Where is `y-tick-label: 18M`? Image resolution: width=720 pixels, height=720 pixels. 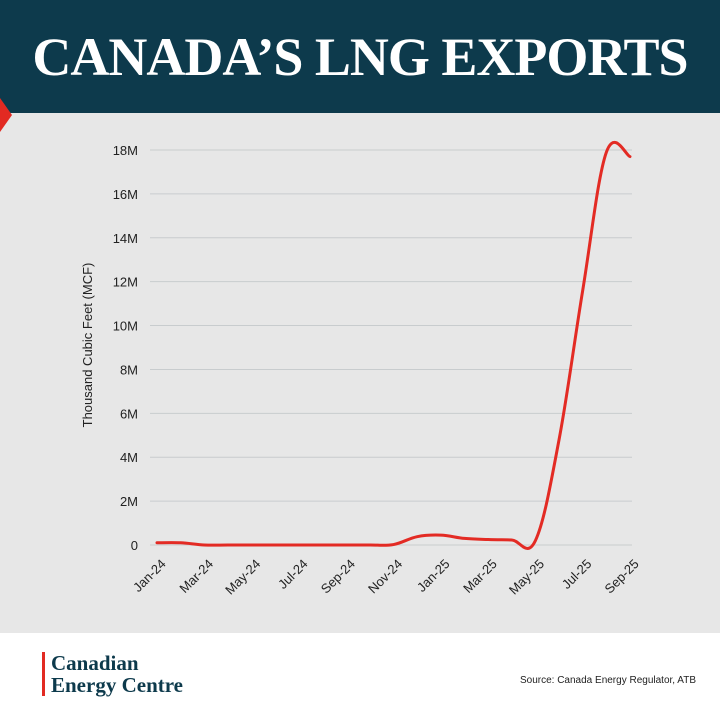 y-tick-label: 18M is located at coordinates (125, 150).